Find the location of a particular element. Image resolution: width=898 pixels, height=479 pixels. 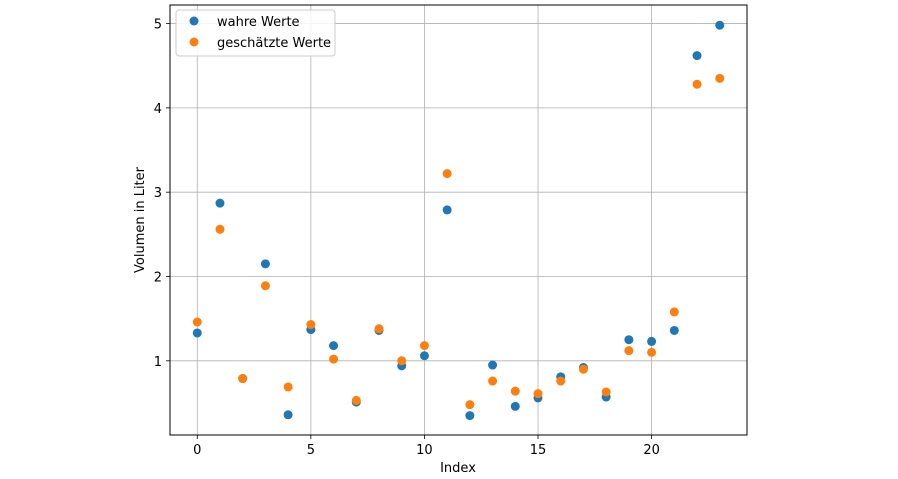

legend-marker-wahre-werte is located at coordinates (194, 21).